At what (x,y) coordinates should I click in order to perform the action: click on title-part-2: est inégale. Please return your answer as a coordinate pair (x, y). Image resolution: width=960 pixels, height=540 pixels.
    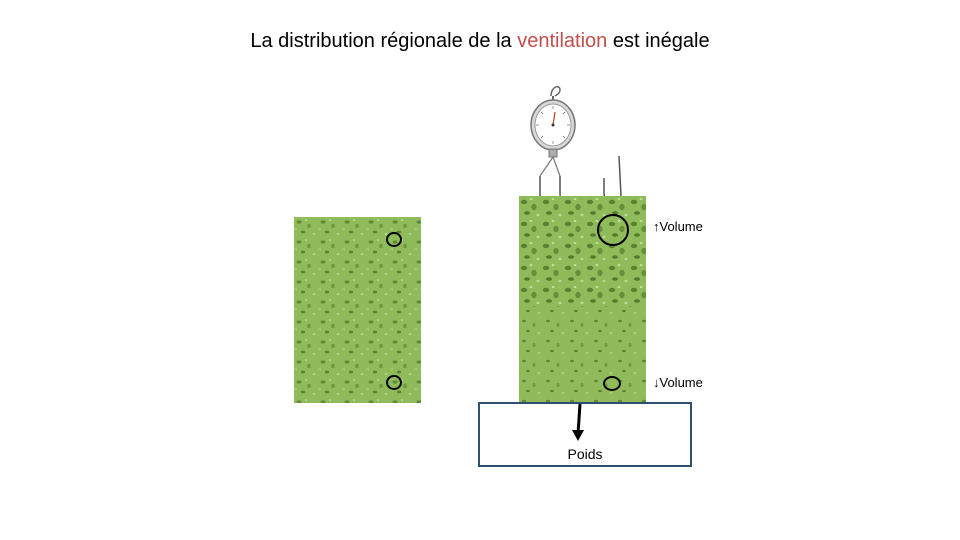
    Looking at the image, I should click on (661, 41).